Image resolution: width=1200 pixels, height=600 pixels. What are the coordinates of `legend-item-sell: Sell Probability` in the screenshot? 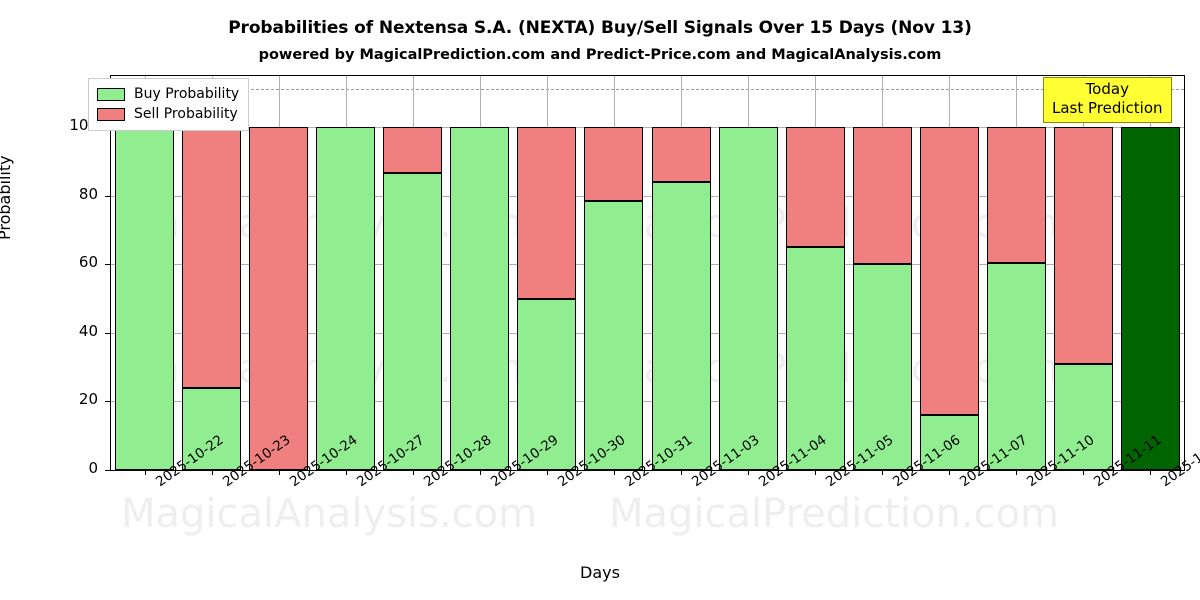 It's located at (168, 114).